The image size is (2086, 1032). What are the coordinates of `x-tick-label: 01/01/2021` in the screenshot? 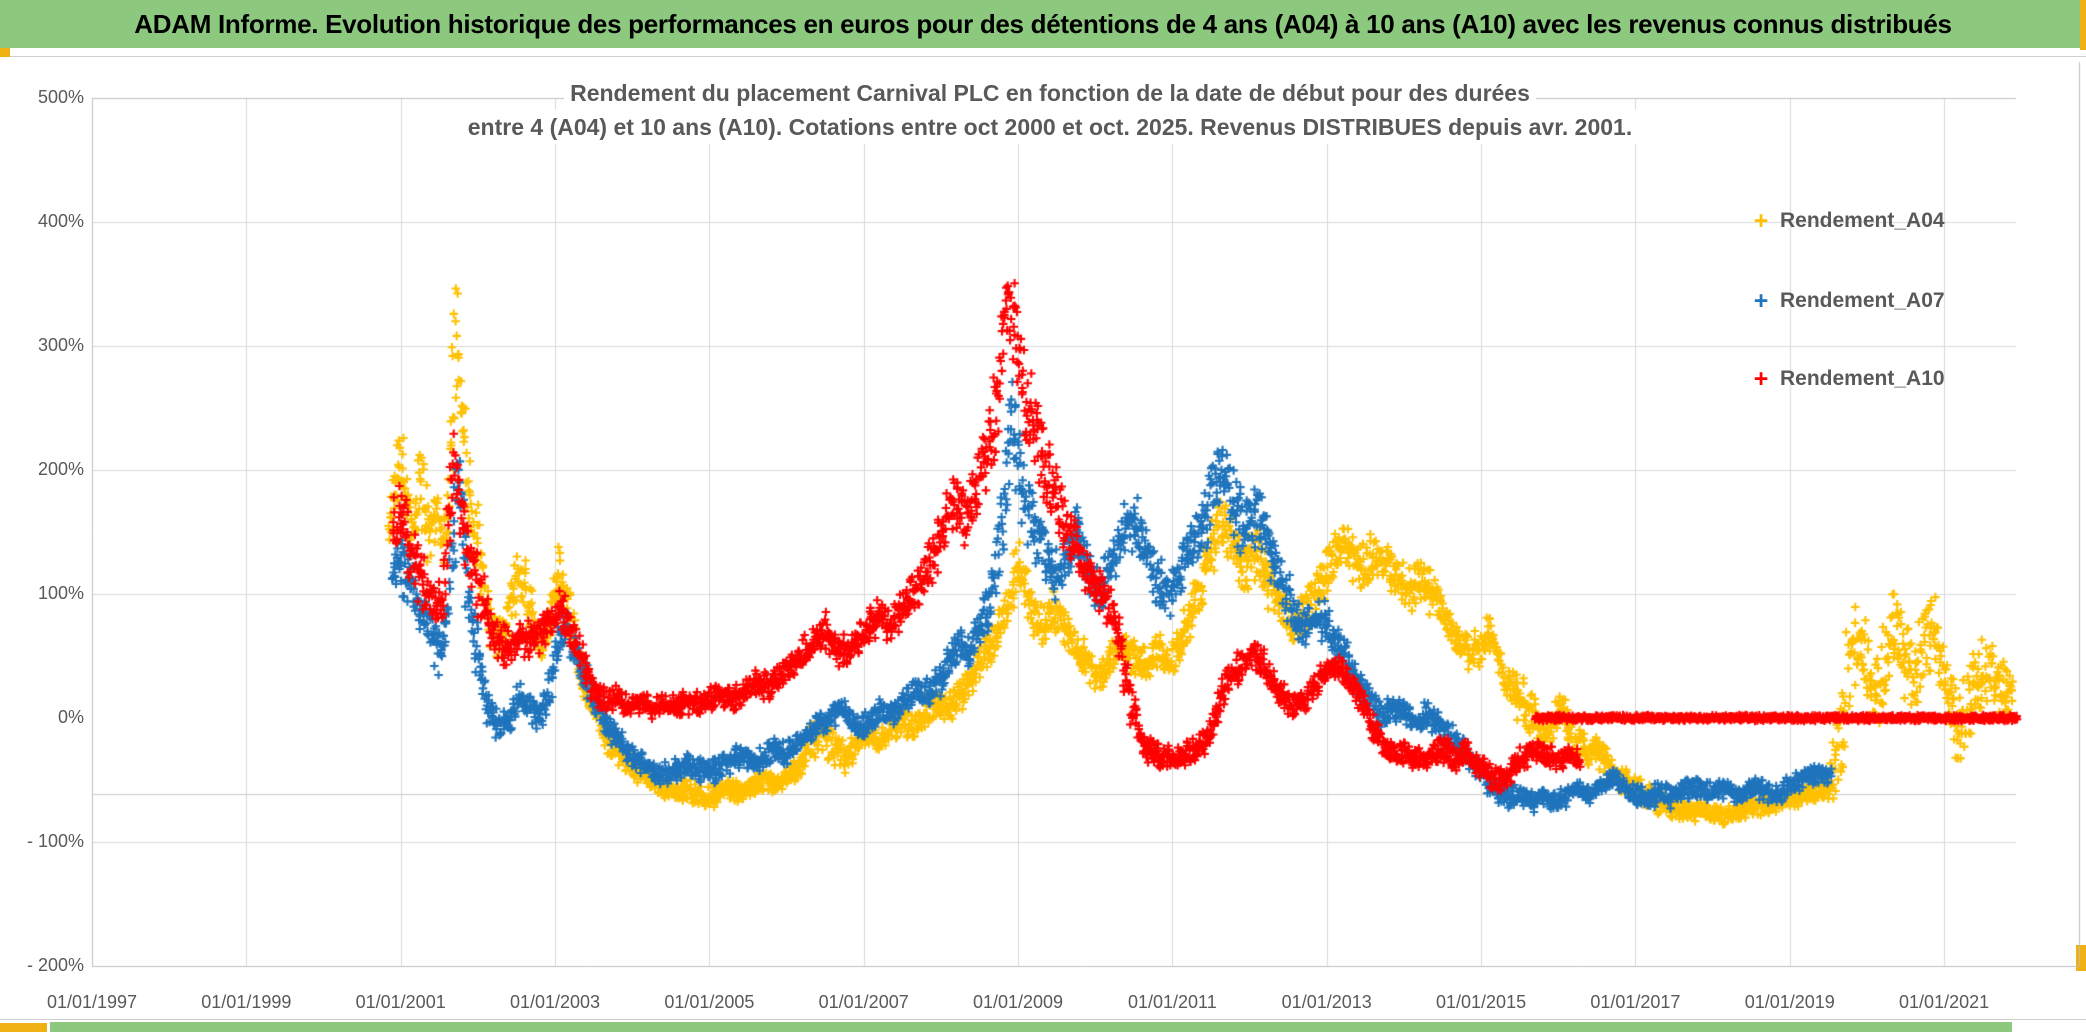 It's located at (1944, 1002).